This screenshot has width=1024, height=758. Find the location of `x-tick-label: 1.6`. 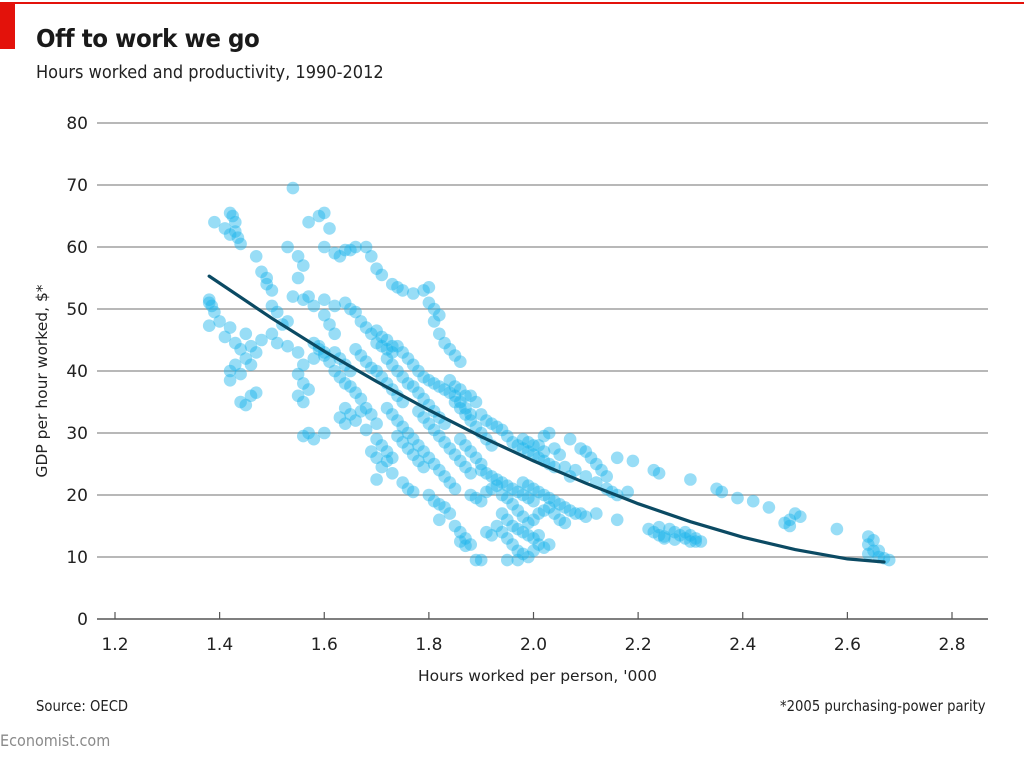

x-tick-label: 1.6 is located at coordinates (324, 645).